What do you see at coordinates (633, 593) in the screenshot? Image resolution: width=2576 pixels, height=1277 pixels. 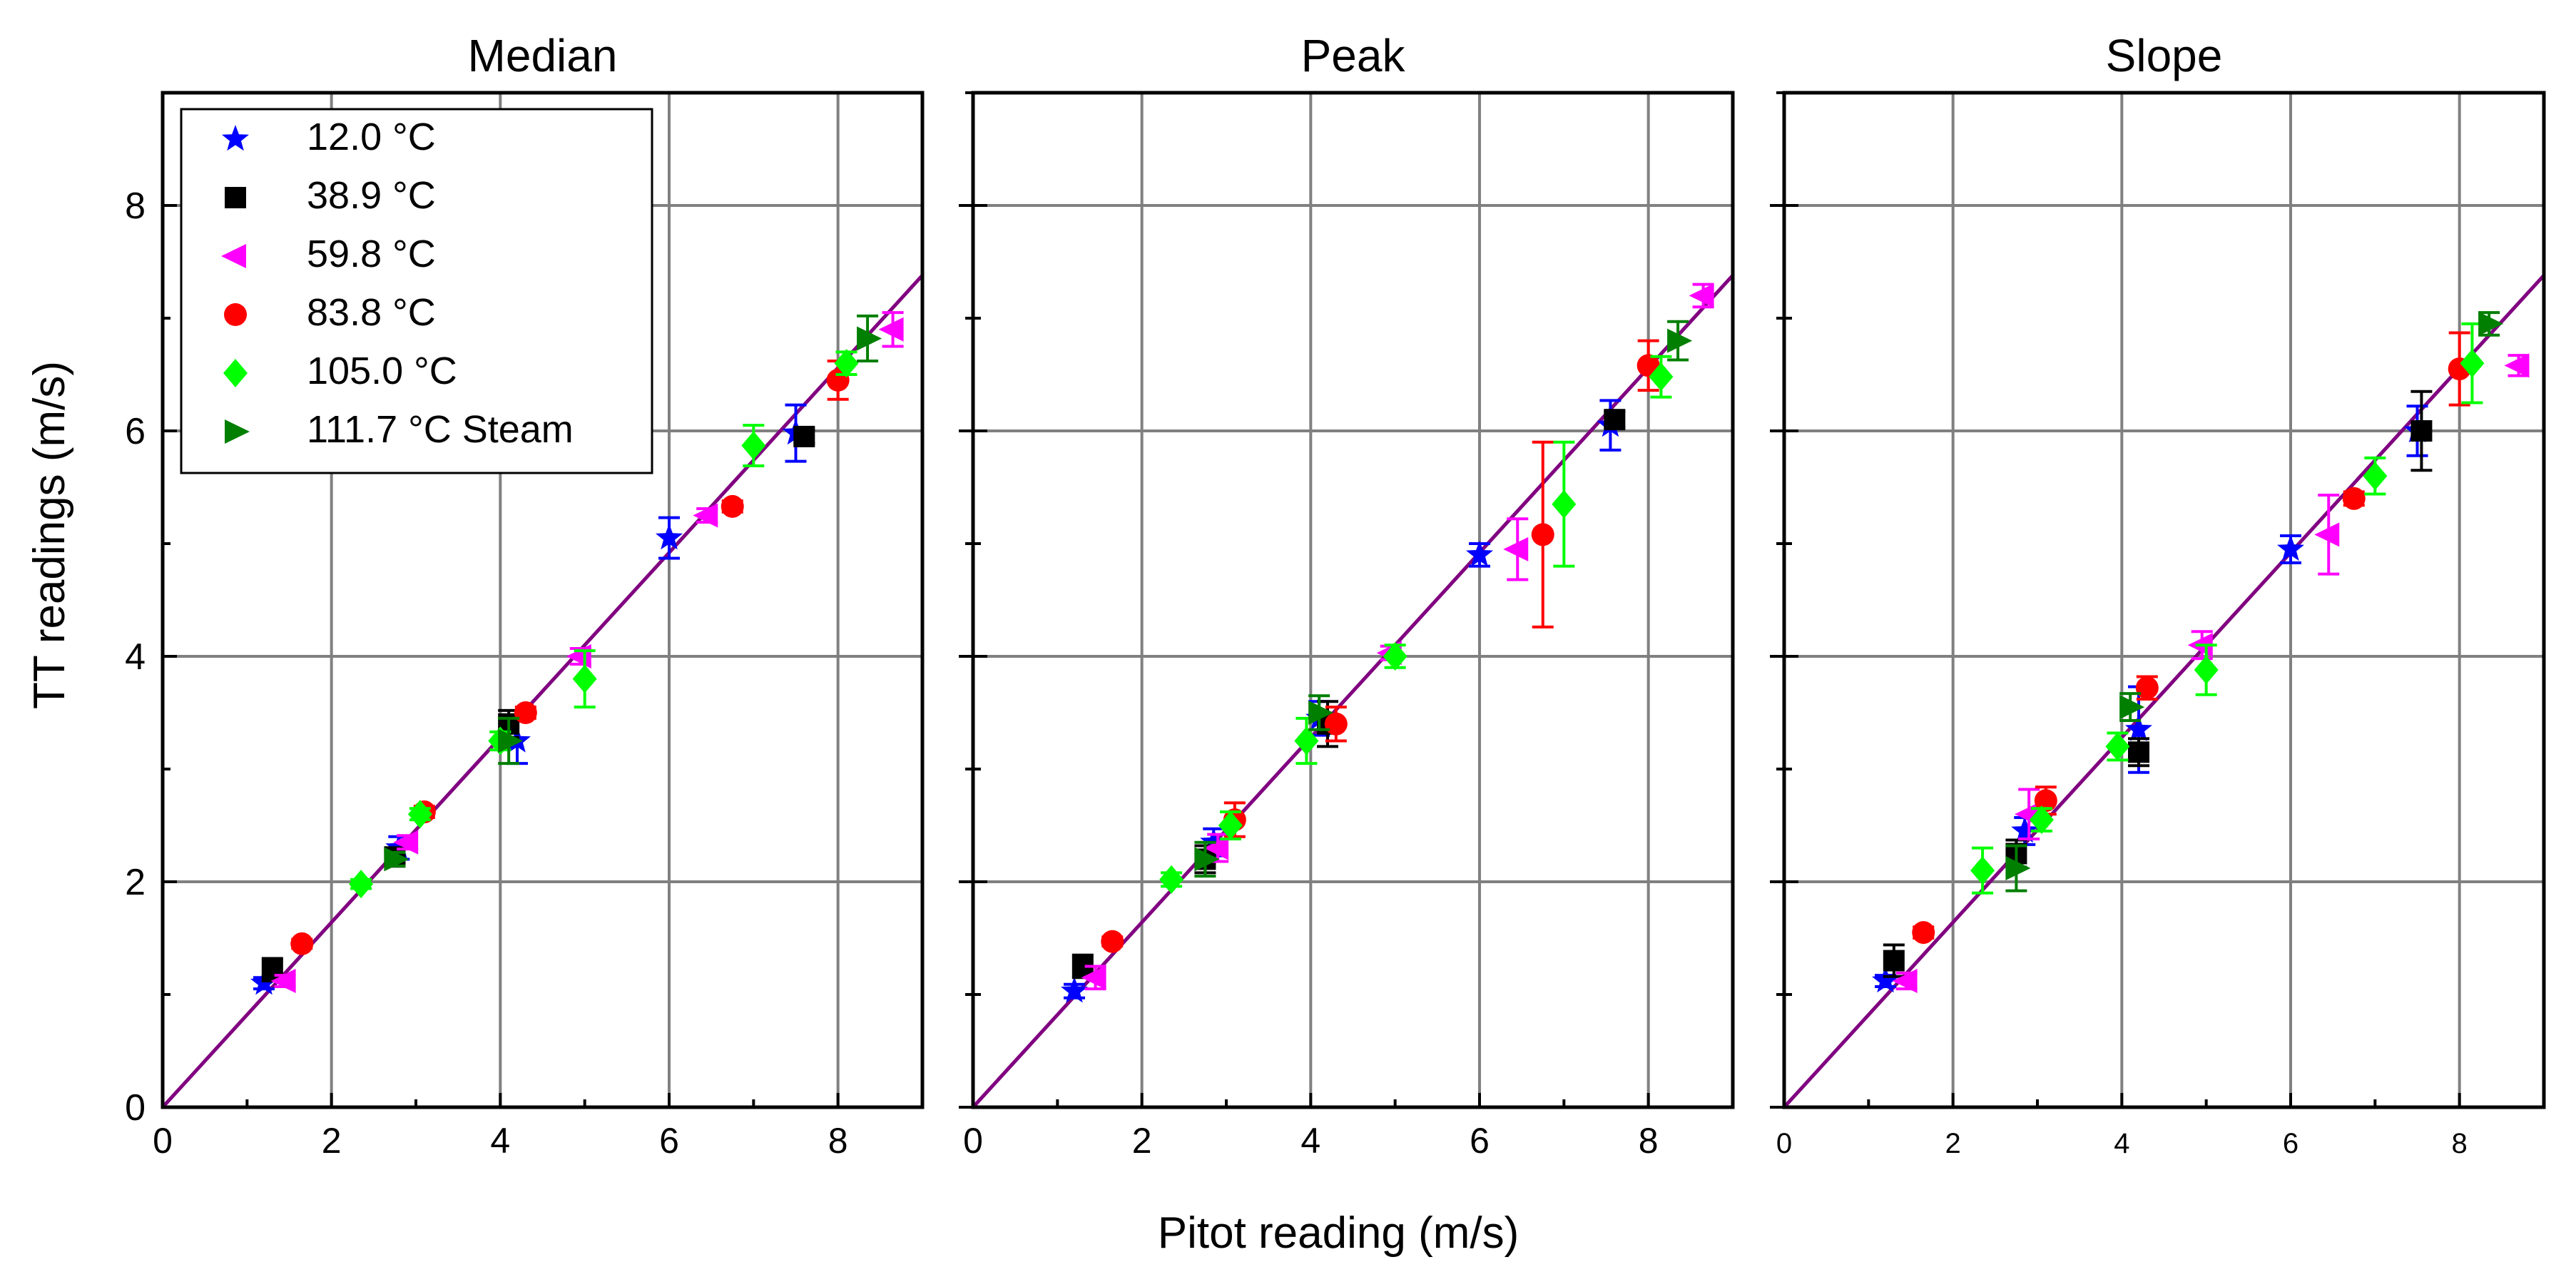 I see `median-series-111-7-c-steam` at bounding box center [633, 593].